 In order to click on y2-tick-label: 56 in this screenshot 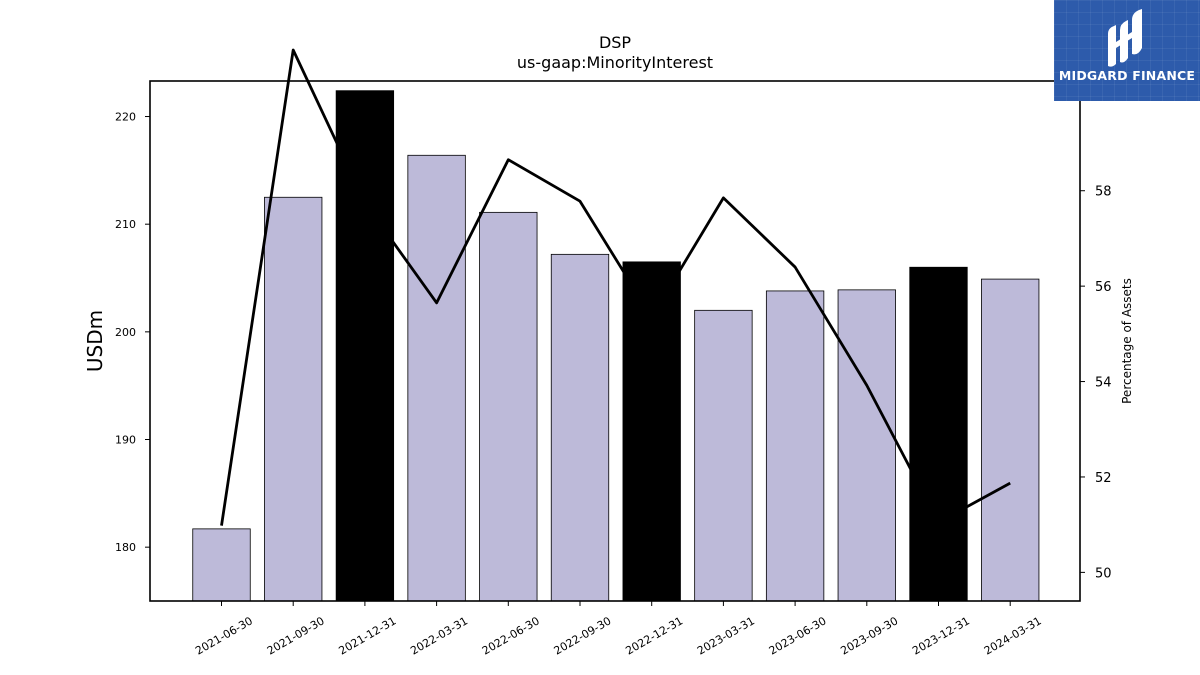, I will do `click(1103, 287)`.